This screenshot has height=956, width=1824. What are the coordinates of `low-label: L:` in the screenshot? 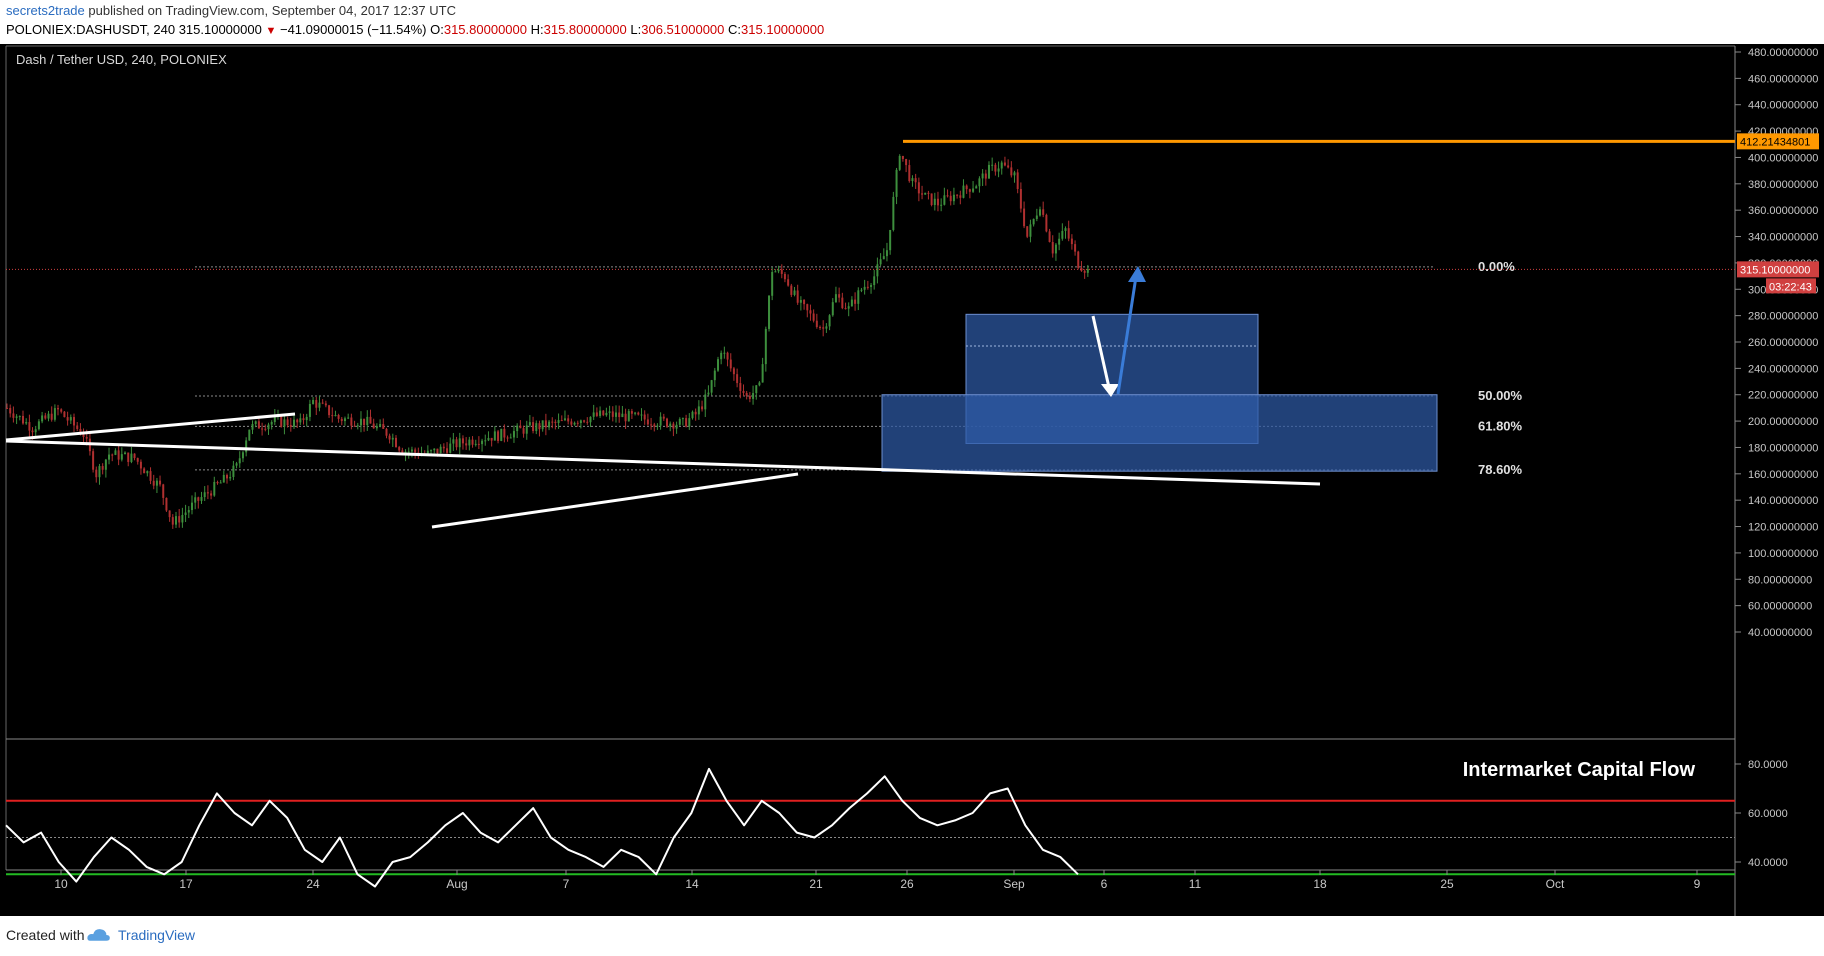 It's located at (636, 29).